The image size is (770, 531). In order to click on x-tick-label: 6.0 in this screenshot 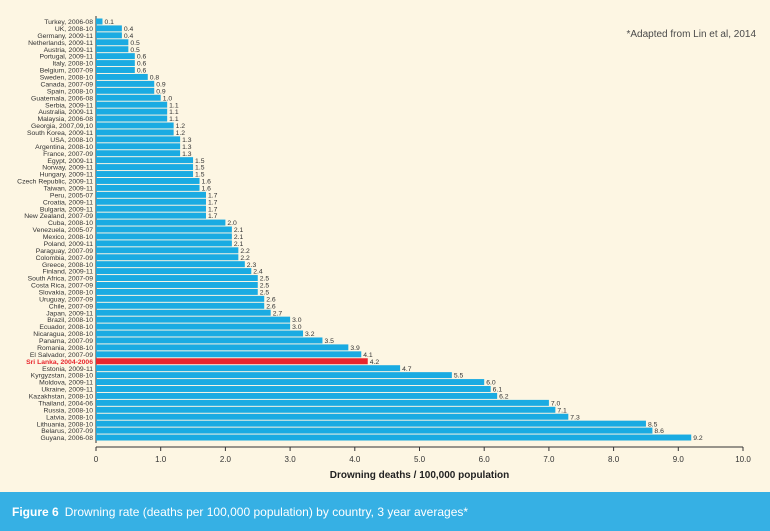, I will do `click(485, 459)`.